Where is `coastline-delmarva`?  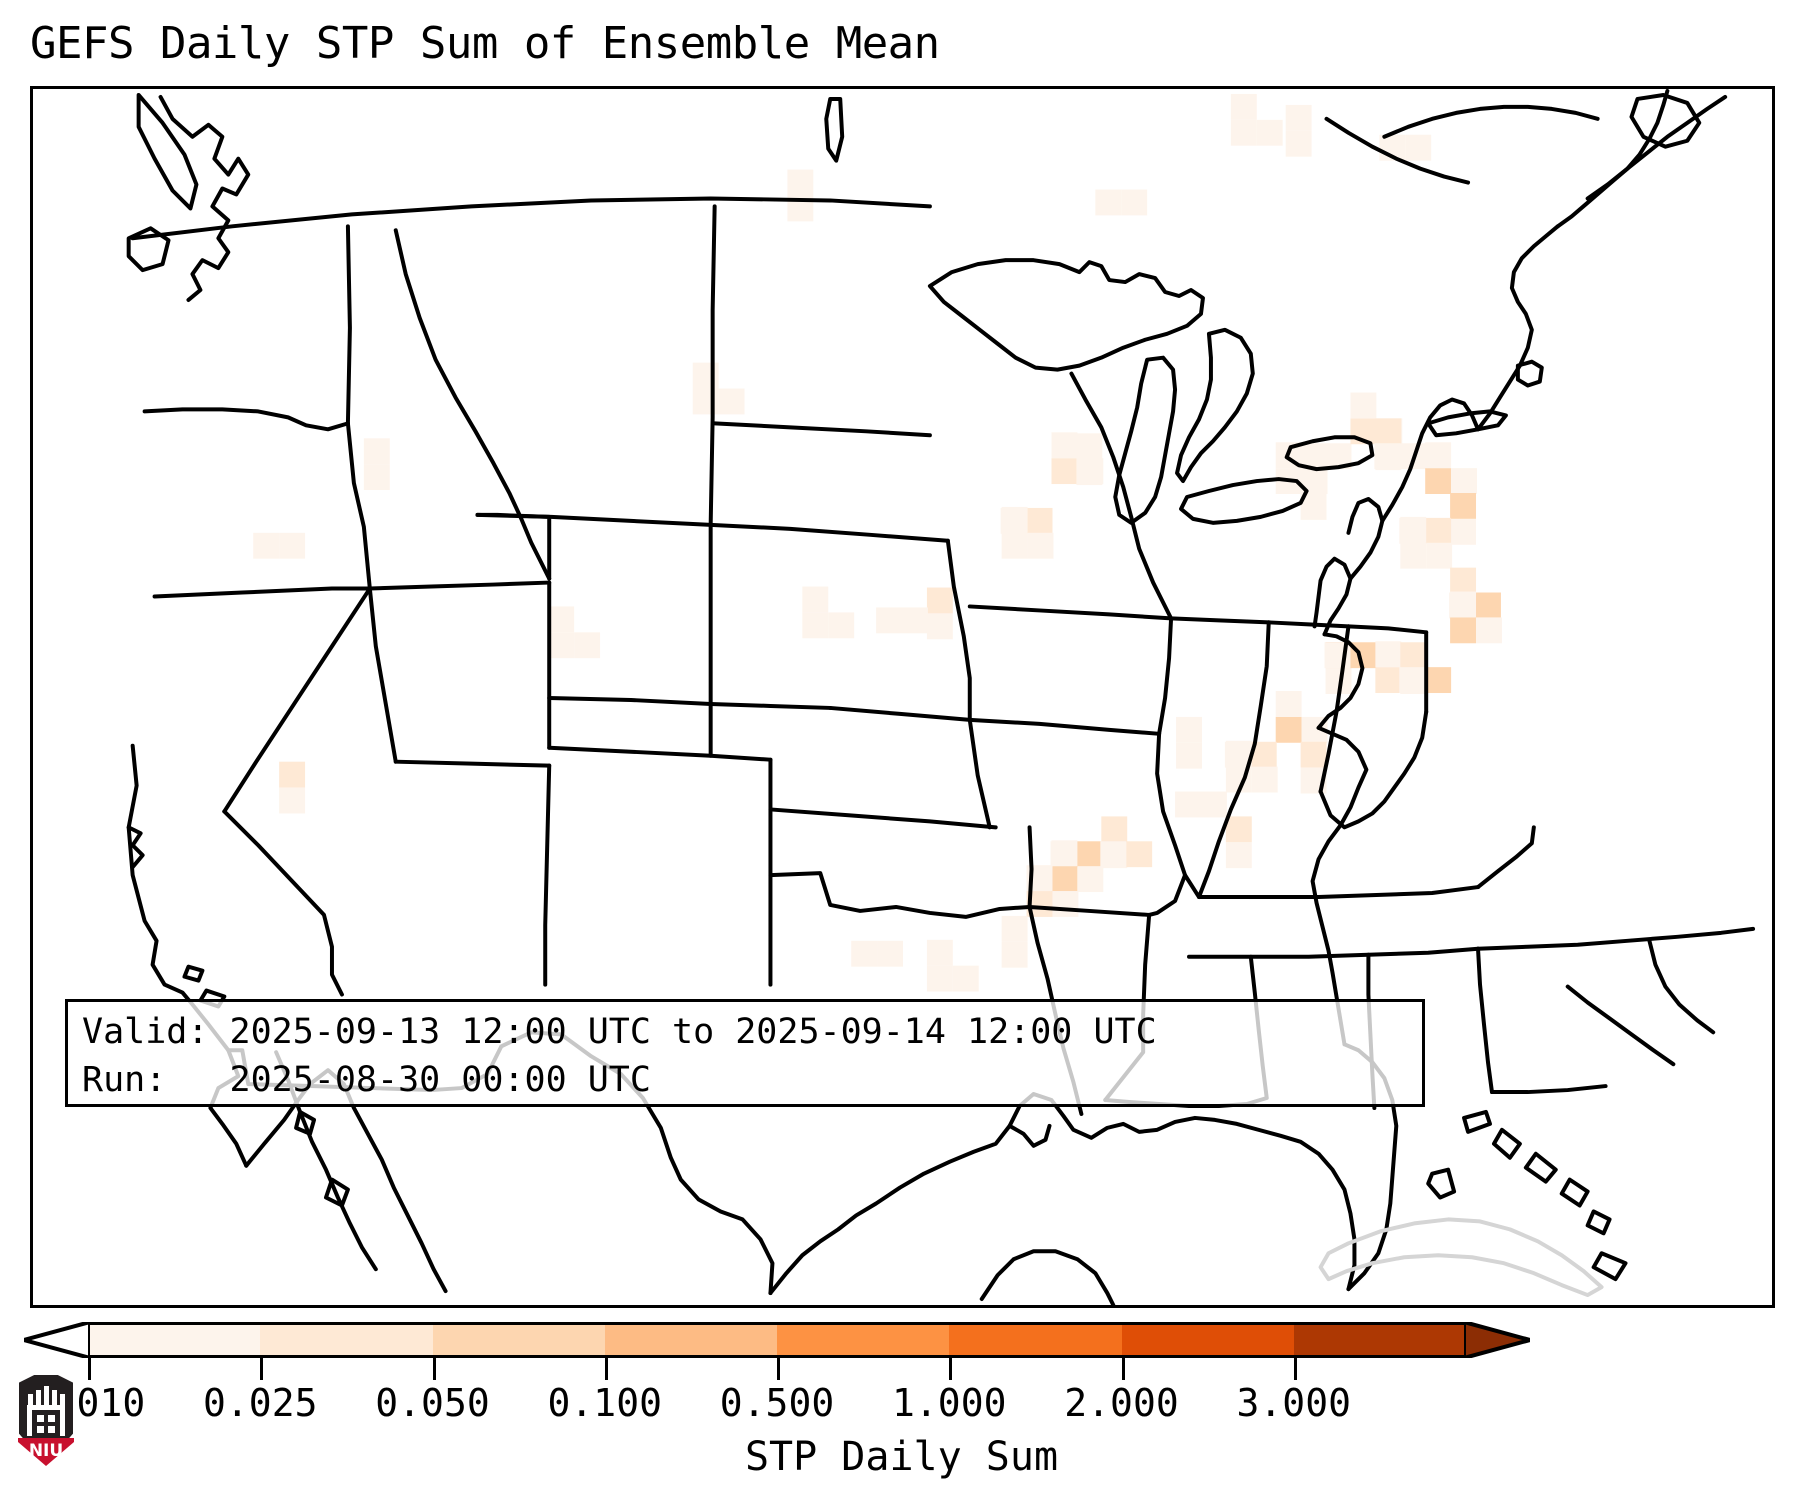
coastline-delmarva is located at coordinates (1365, 538).